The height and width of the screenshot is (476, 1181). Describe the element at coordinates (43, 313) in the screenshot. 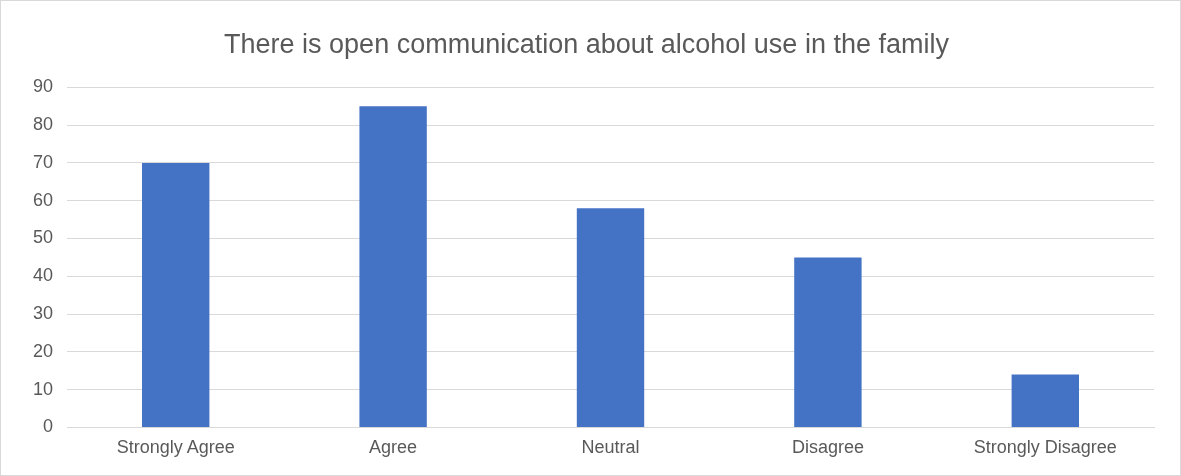

I see `y-tick-label: 30` at that location.